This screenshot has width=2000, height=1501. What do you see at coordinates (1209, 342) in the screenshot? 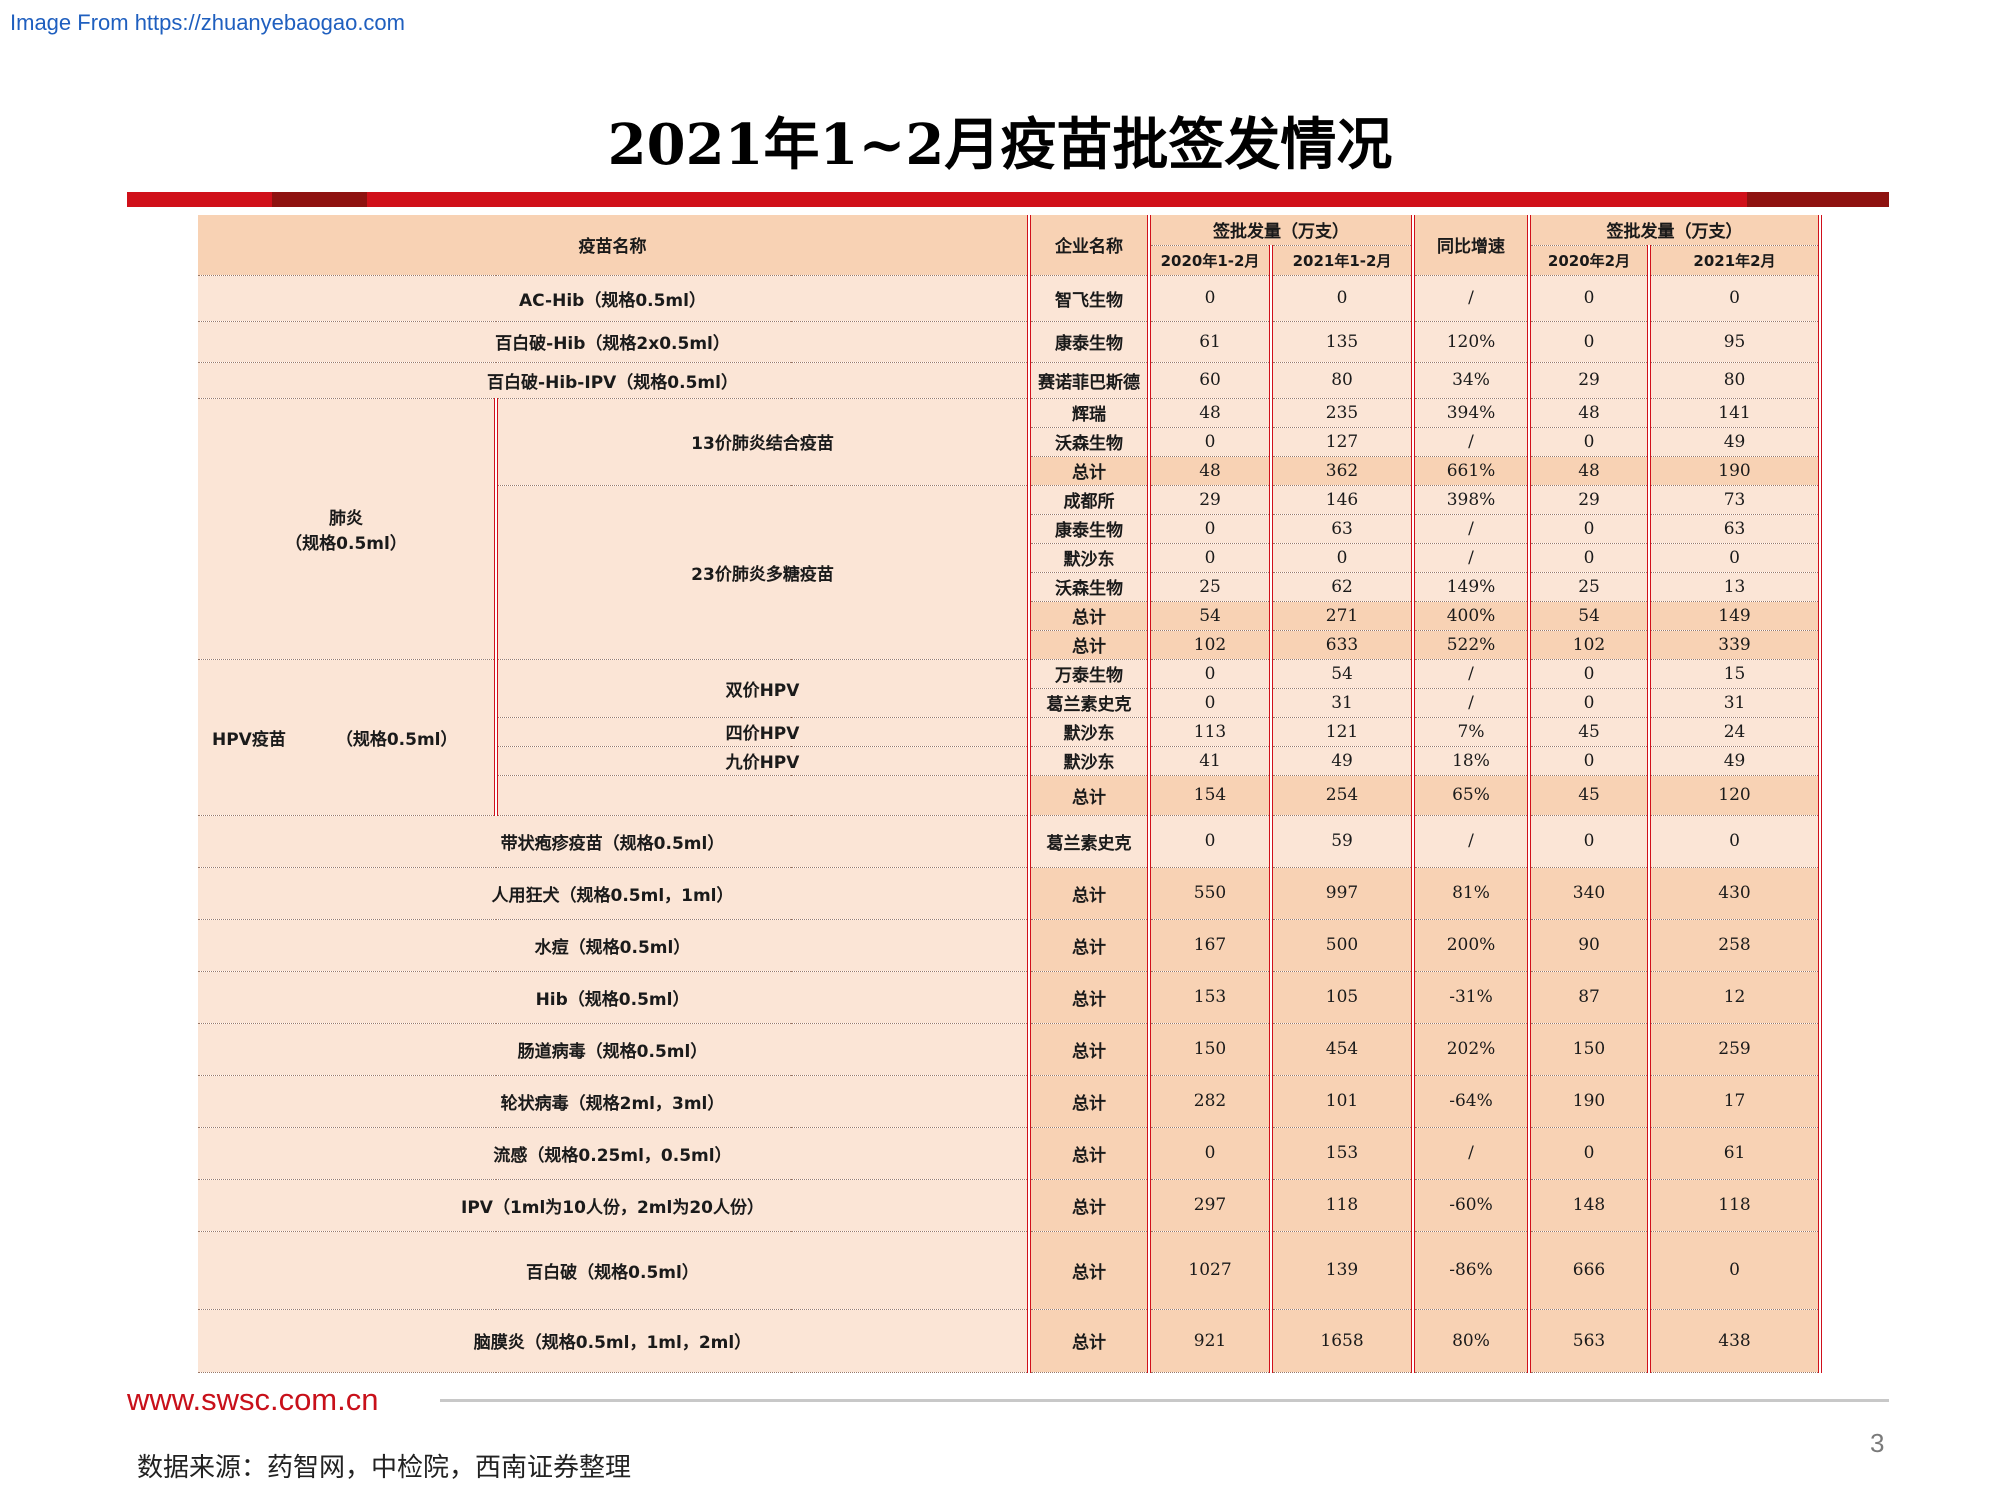
I see `value-2020-jan-feb: 61` at bounding box center [1209, 342].